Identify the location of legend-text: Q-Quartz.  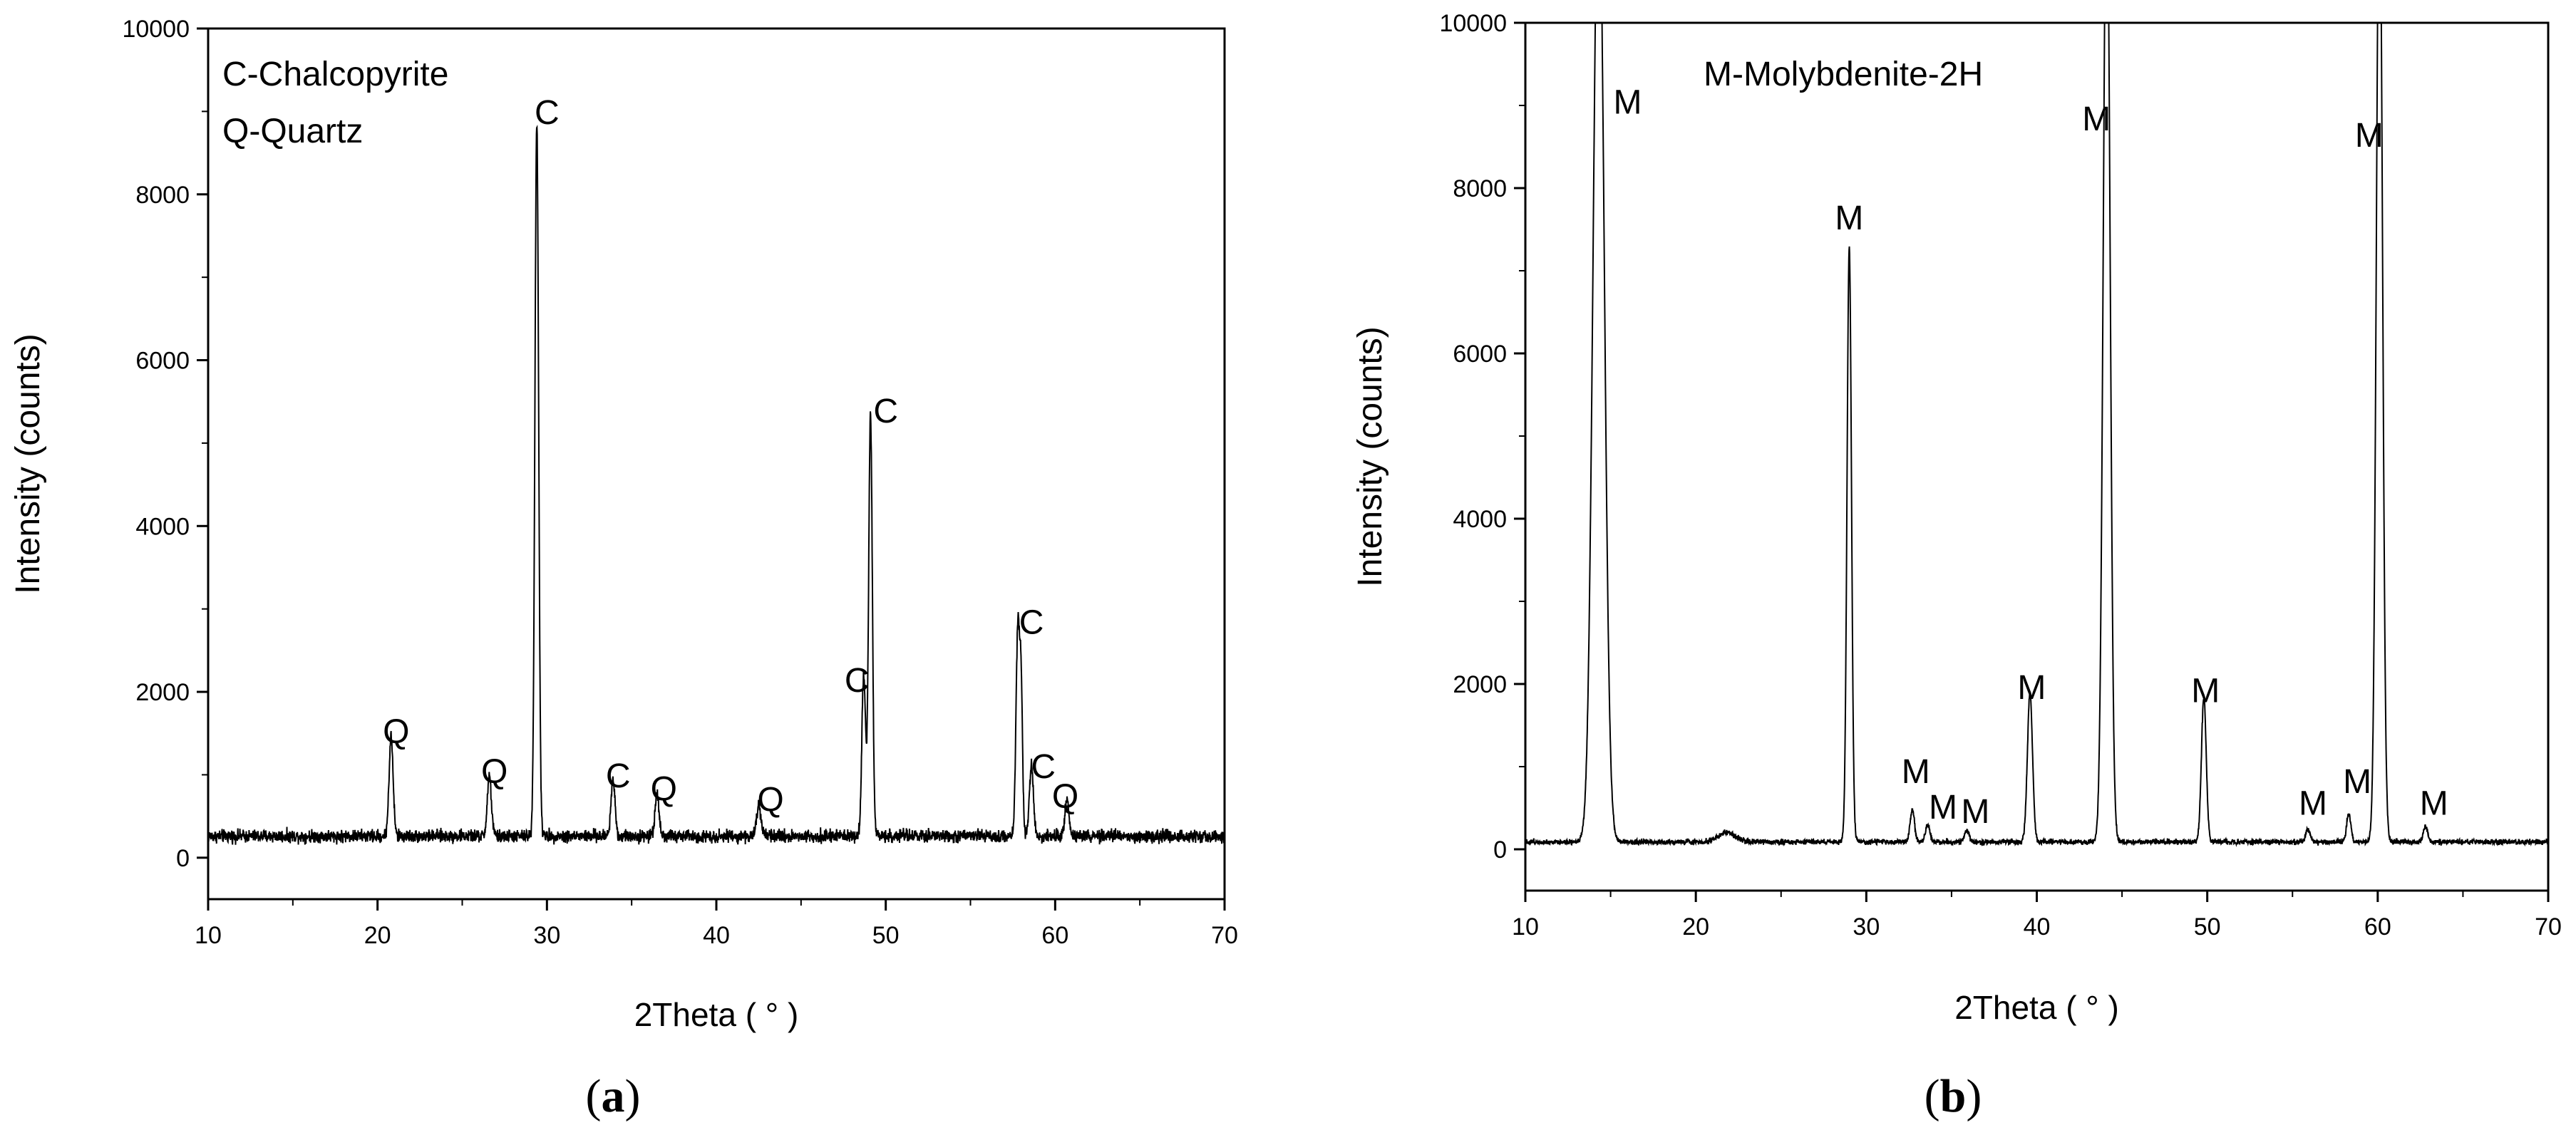
(292, 131).